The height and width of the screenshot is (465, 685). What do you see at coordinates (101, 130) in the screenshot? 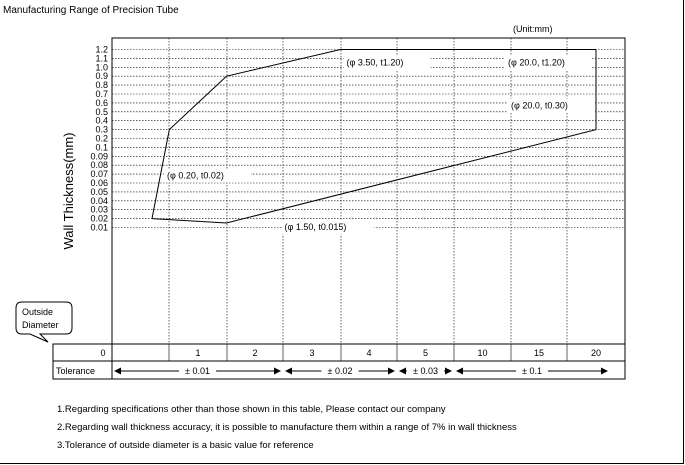
I see `y-tick-label: 0.3` at bounding box center [101, 130].